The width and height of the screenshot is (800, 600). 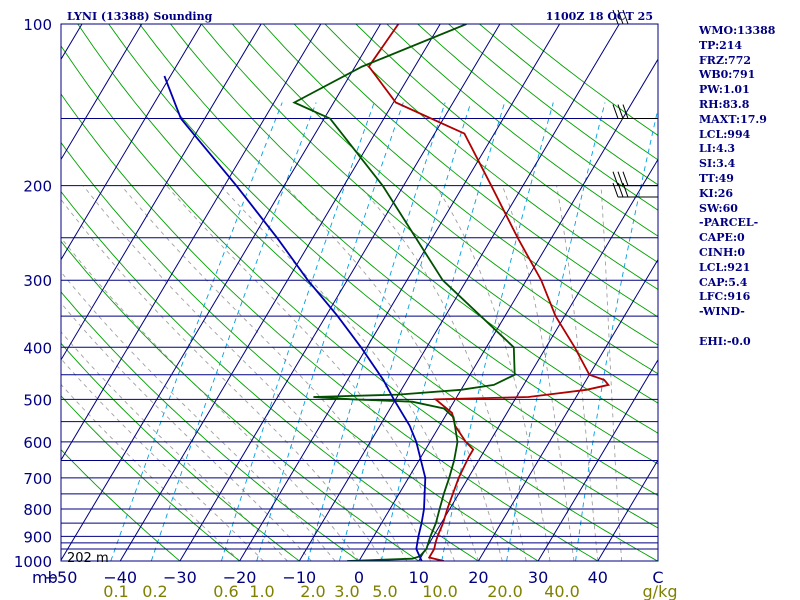 I want to click on temperature-tick-label: −50, so click(x=61, y=577).